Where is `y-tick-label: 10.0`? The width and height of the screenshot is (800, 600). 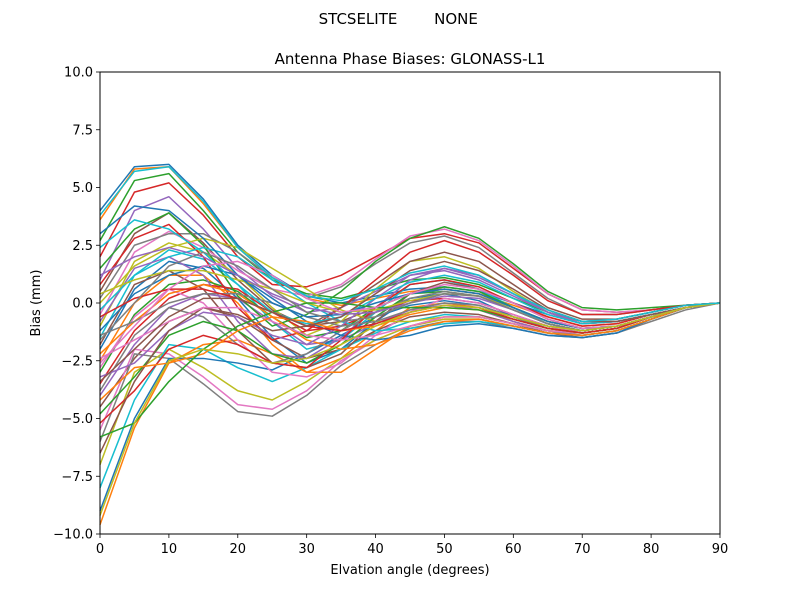
y-tick-label: 10.0 is located at coordinates (78, 73).